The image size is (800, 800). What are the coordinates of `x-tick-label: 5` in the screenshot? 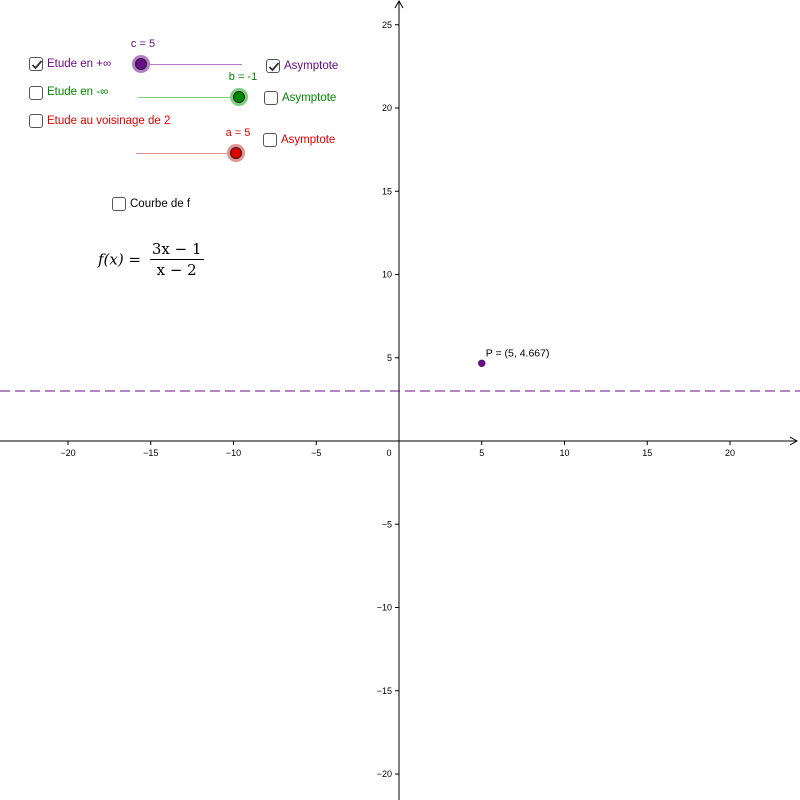 It's located at (481, 453).